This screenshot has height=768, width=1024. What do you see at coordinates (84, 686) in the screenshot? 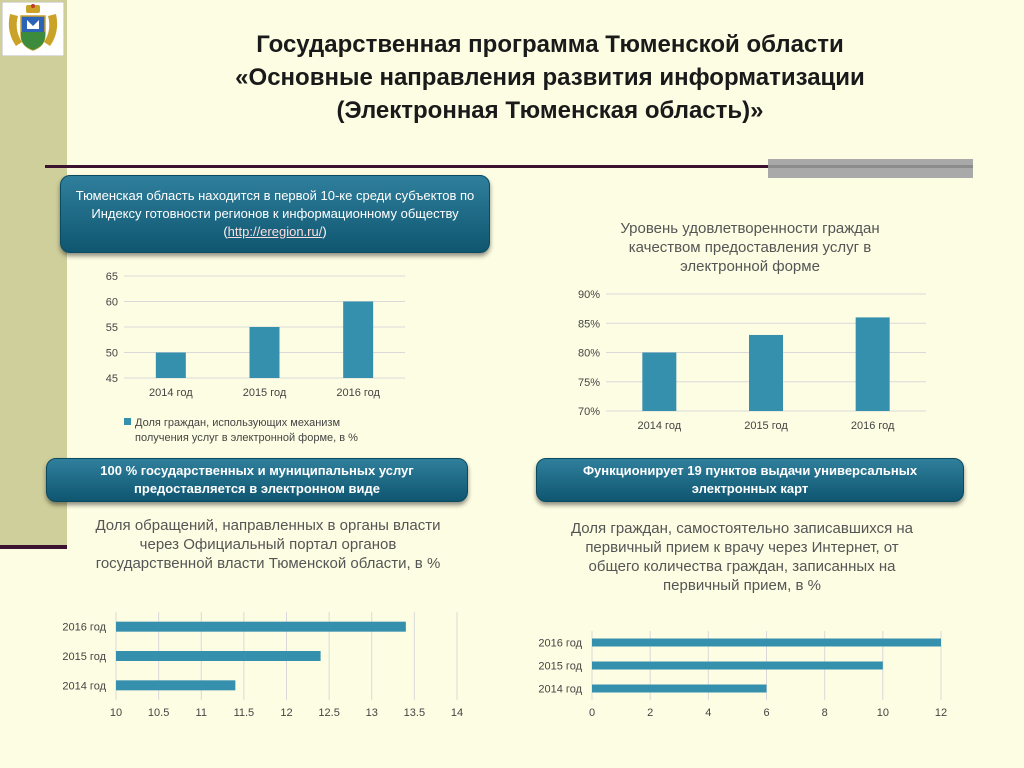
I see `chart3-ytick-label: 2014 год` at bounding box center [84, 686].